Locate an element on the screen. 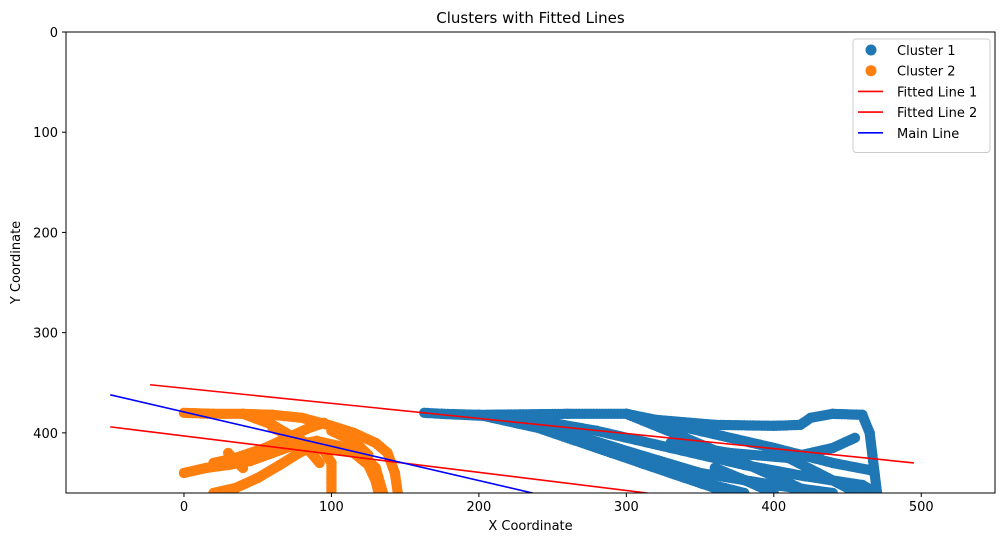  legend-item-cluster-2: Cluster 2 is located at coordinates (910, 72).